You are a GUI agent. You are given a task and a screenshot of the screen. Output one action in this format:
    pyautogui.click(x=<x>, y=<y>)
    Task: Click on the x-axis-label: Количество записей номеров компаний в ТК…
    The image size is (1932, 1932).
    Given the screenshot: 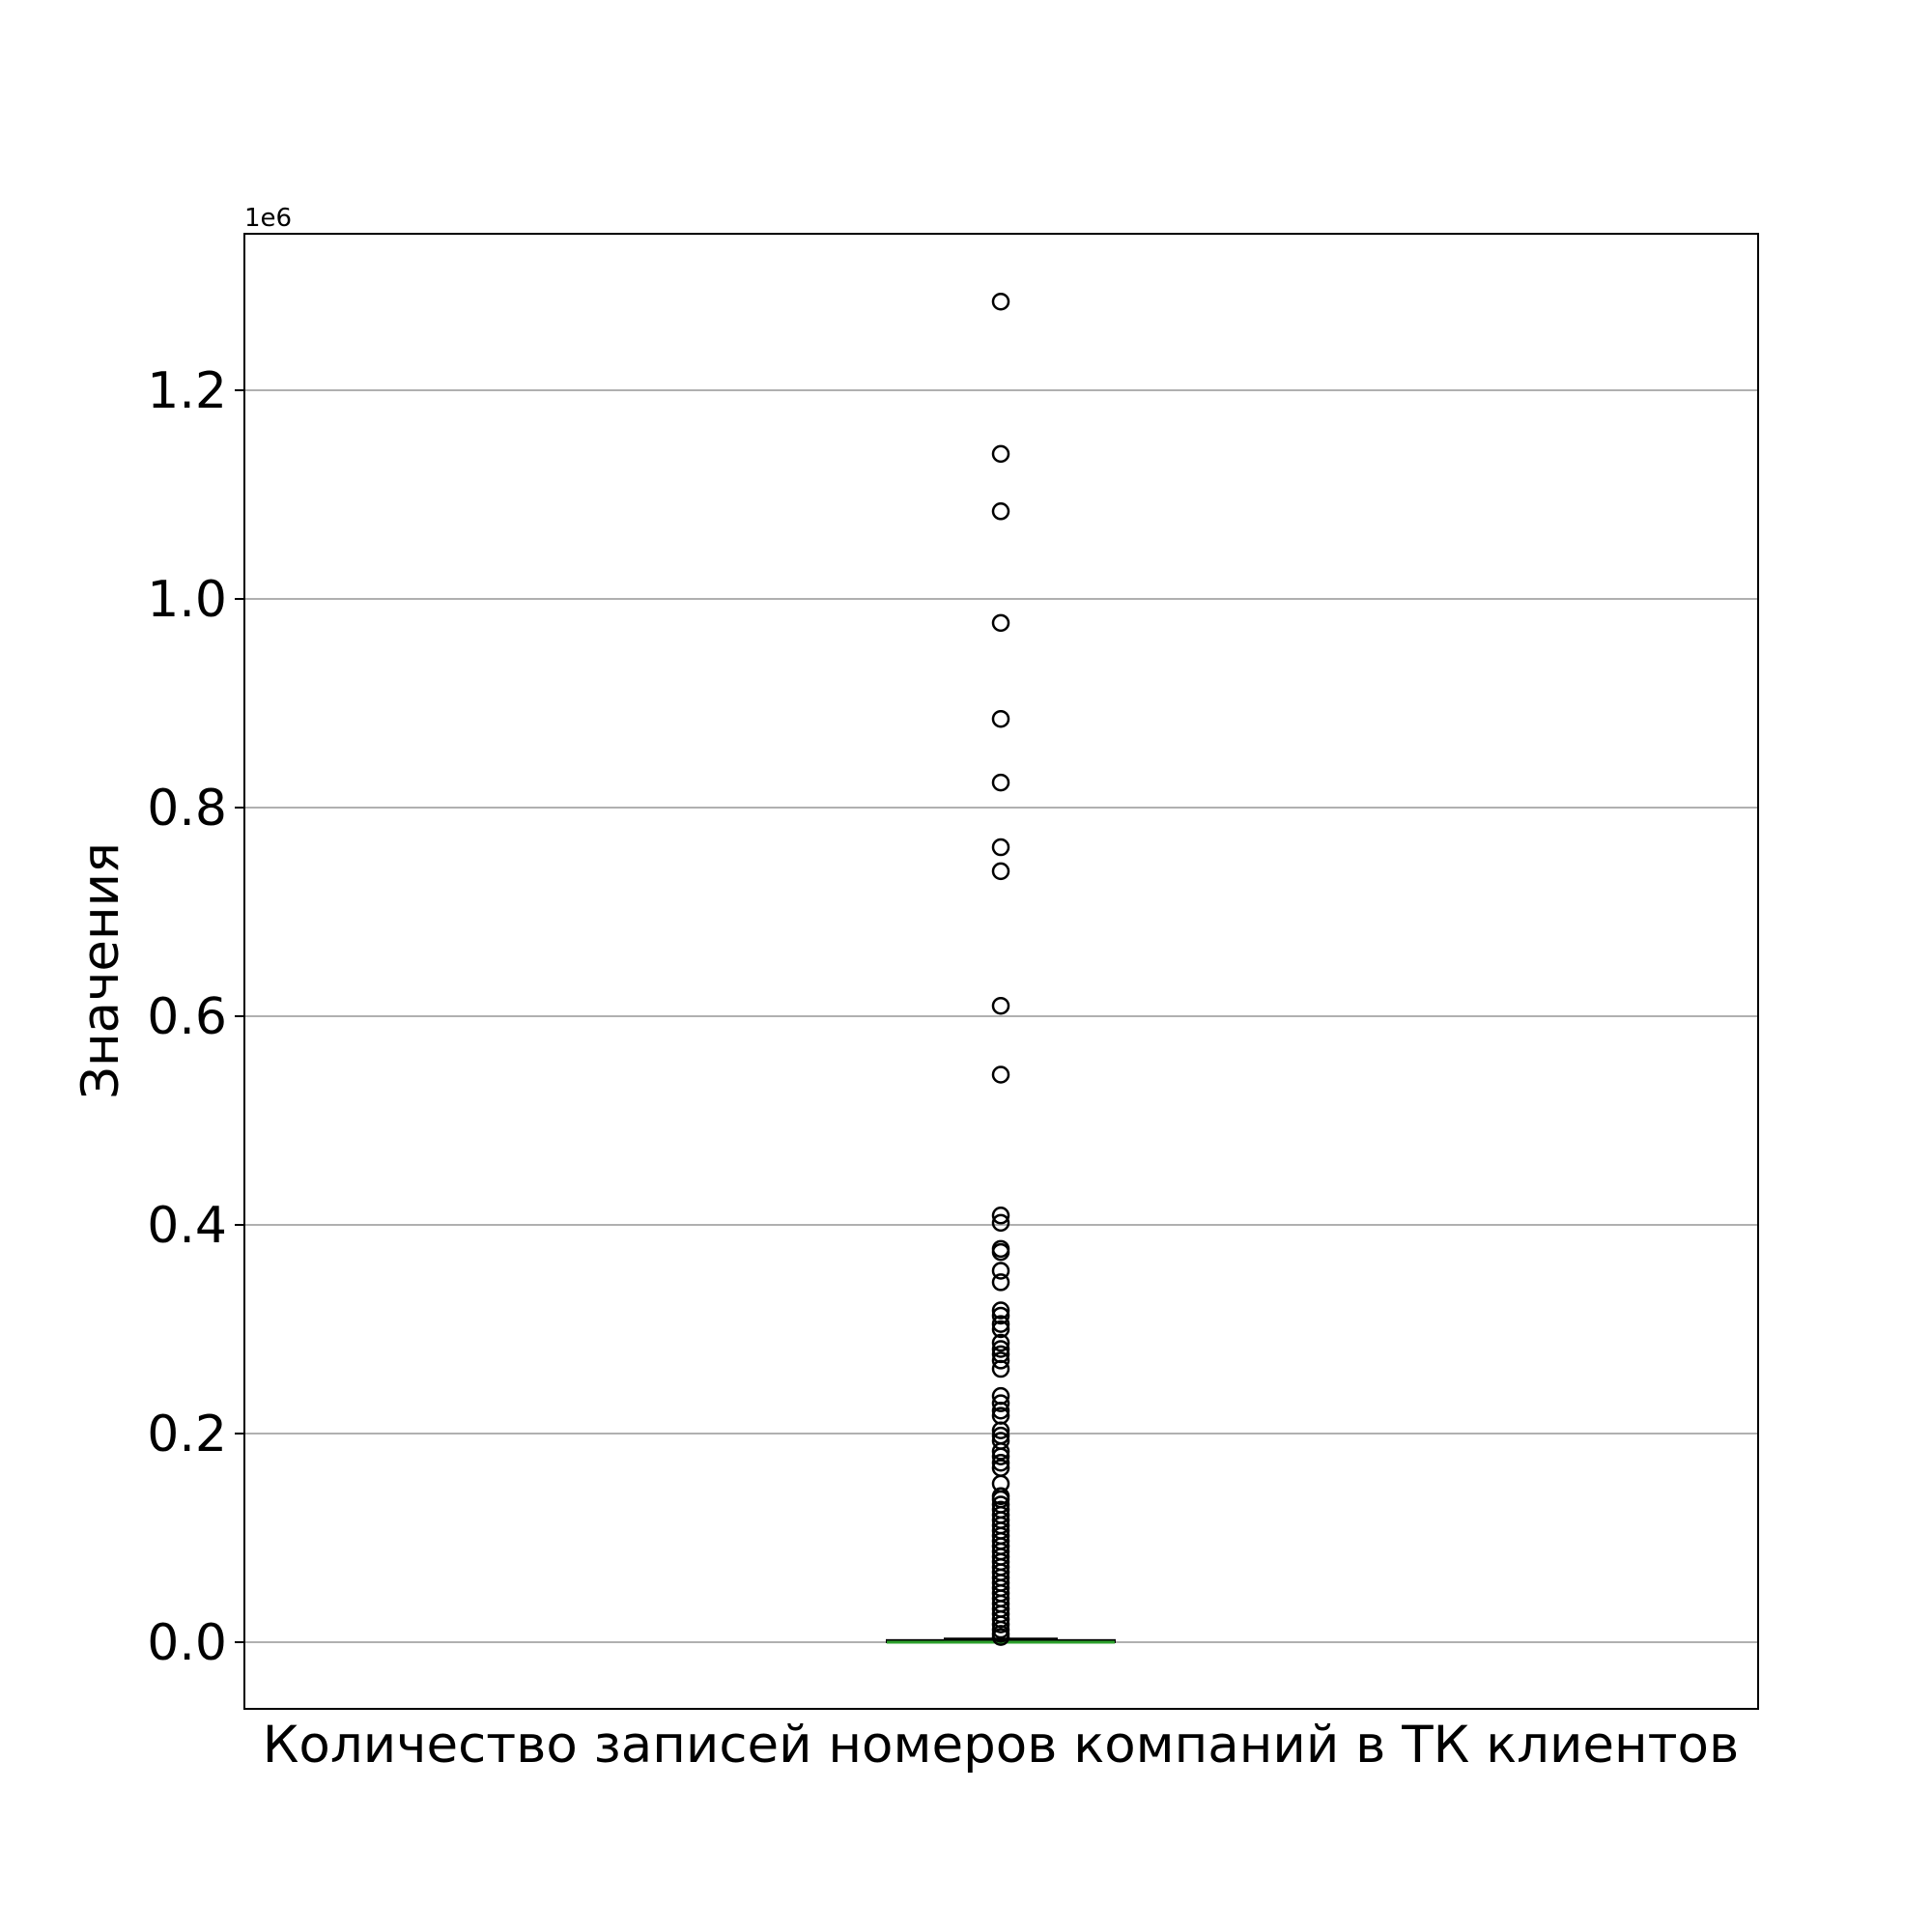 What is the action you would take?
    pyautogui.click(x=1001, y=1745)
    